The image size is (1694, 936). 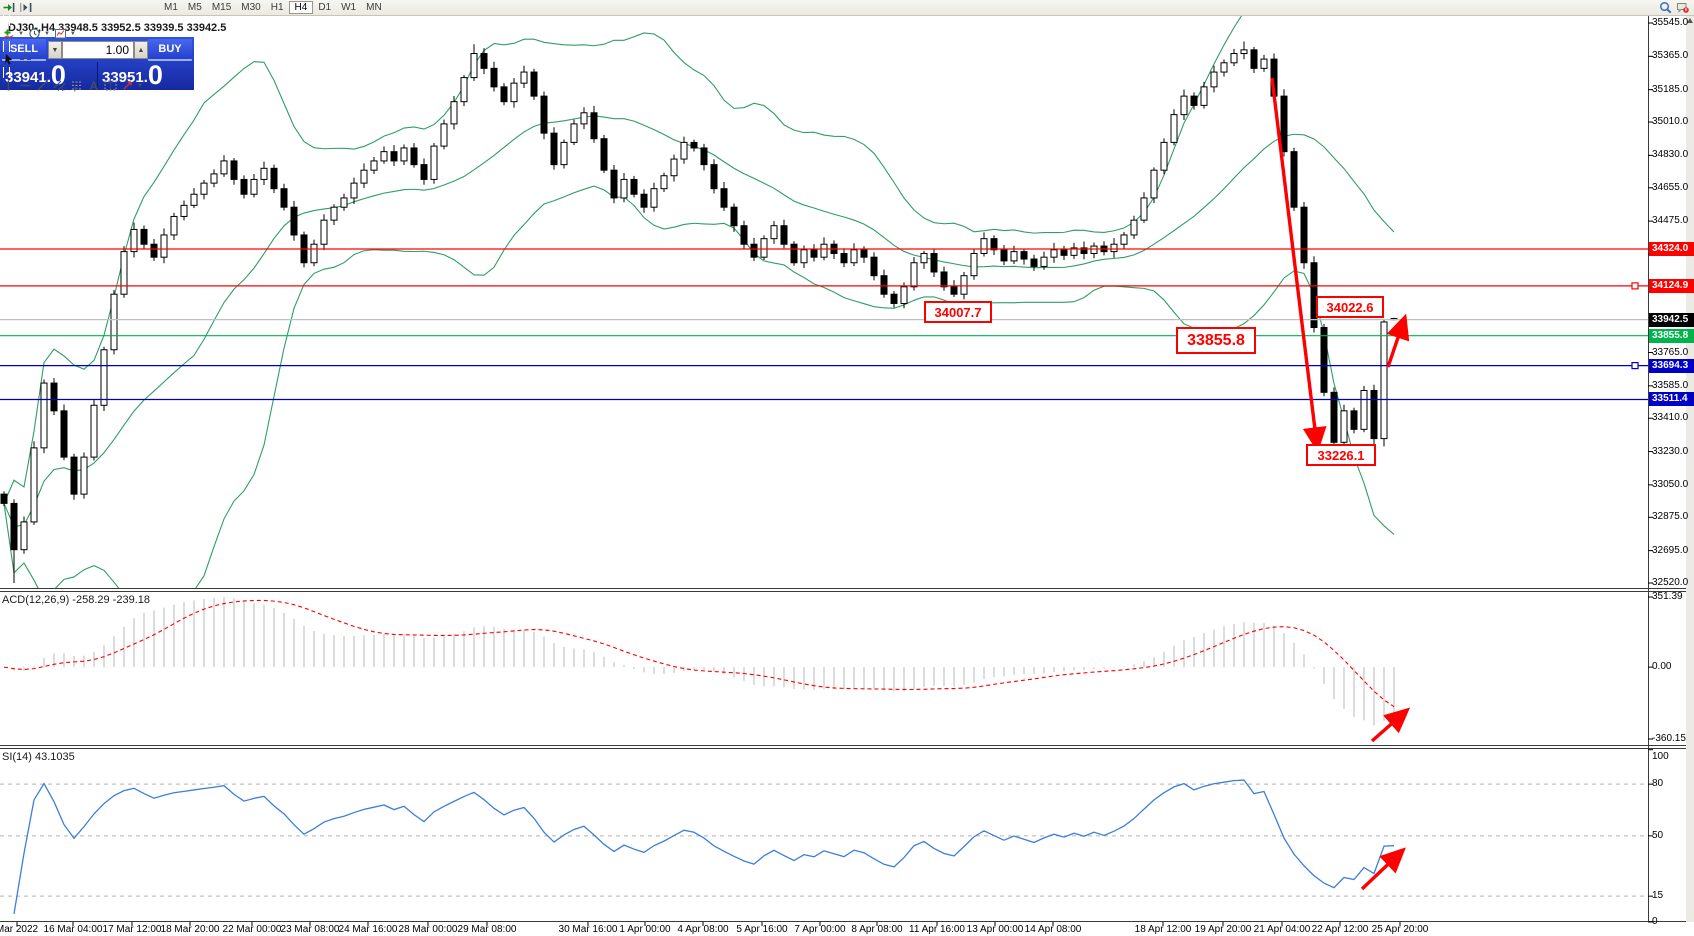 What do you see at coordinates (42, 86) in the screenshot?
I see `trendline-button` at bounding box center [42, 86].